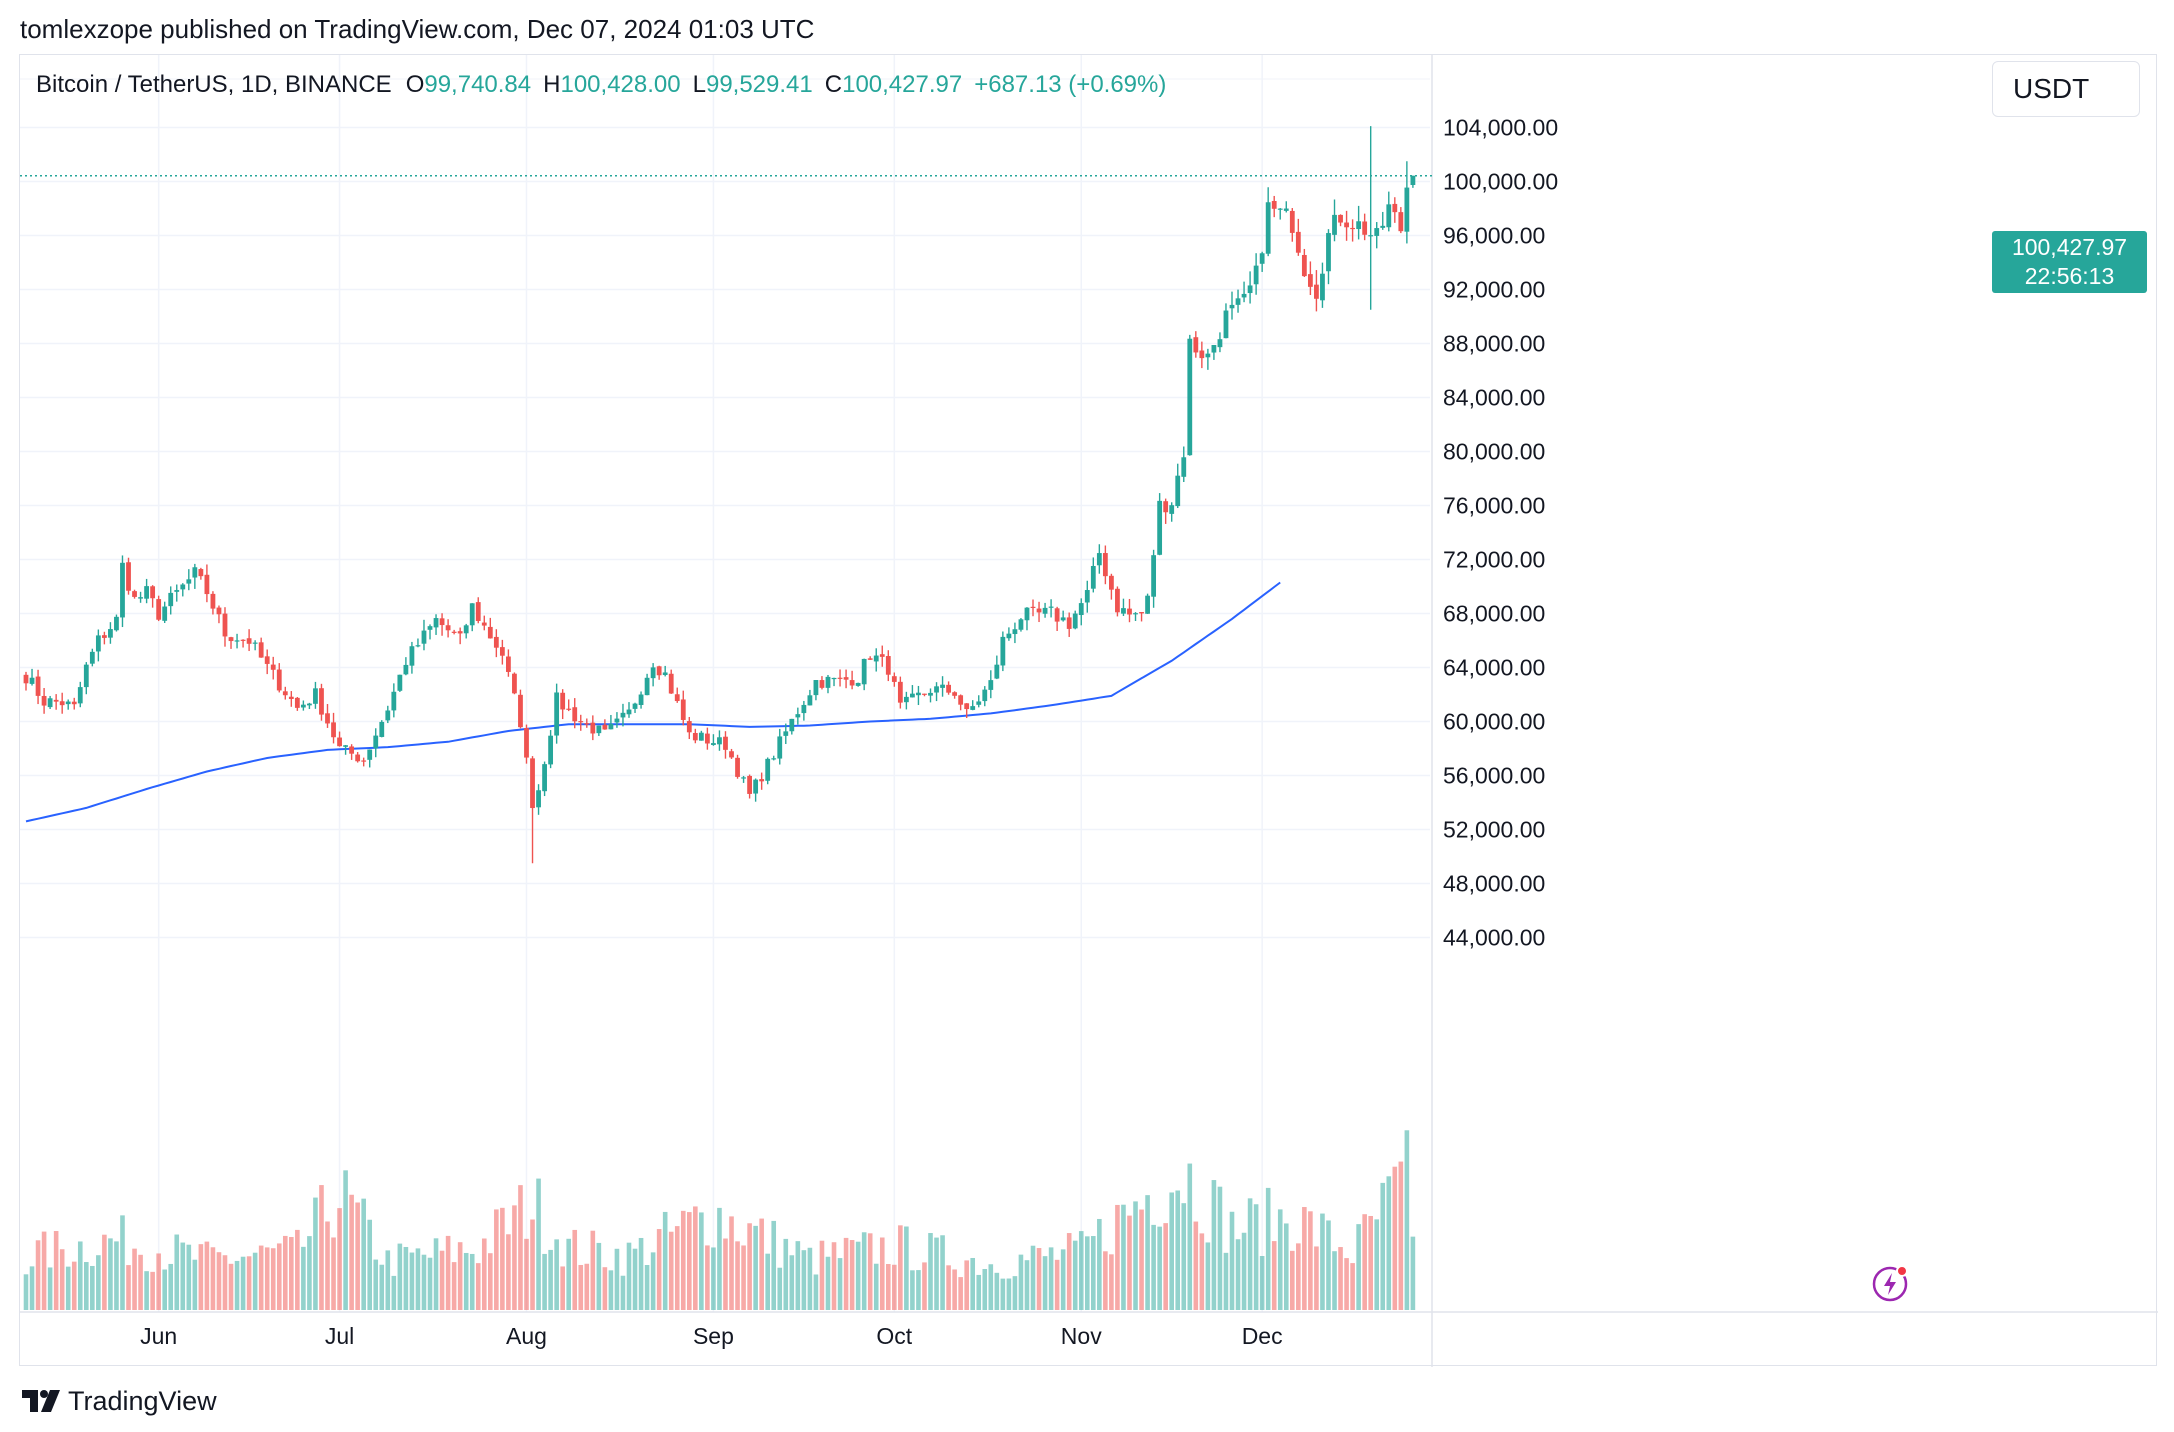 This screenshot has width=2174, height=1432. What do you see at coordinates (2066, 89) in the screenshot?
I see `currency-unit-button: USDT` at bounding box center [2066, 89].